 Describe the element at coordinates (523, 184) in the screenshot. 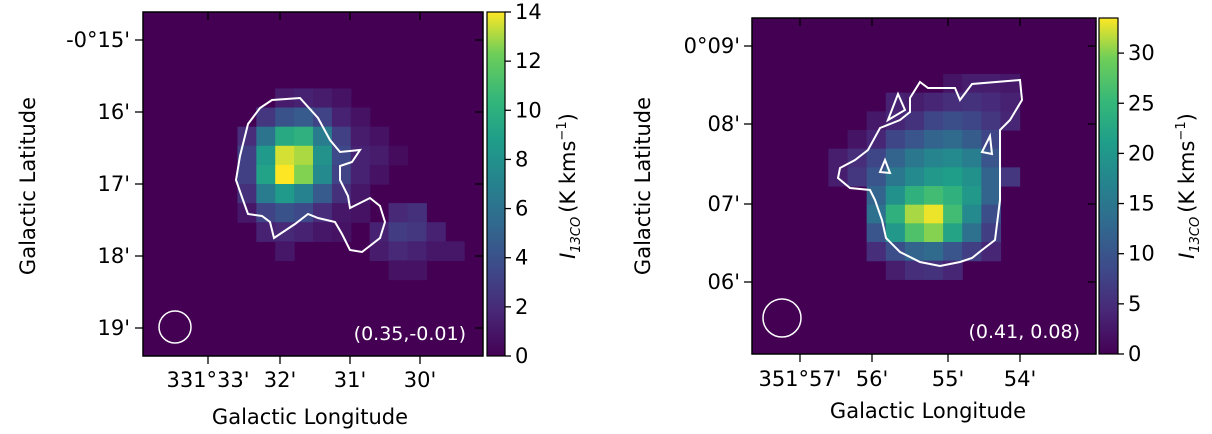

I see `colorbar-ticks-left: 0 2 4 6 8 10 12 14` at that location.